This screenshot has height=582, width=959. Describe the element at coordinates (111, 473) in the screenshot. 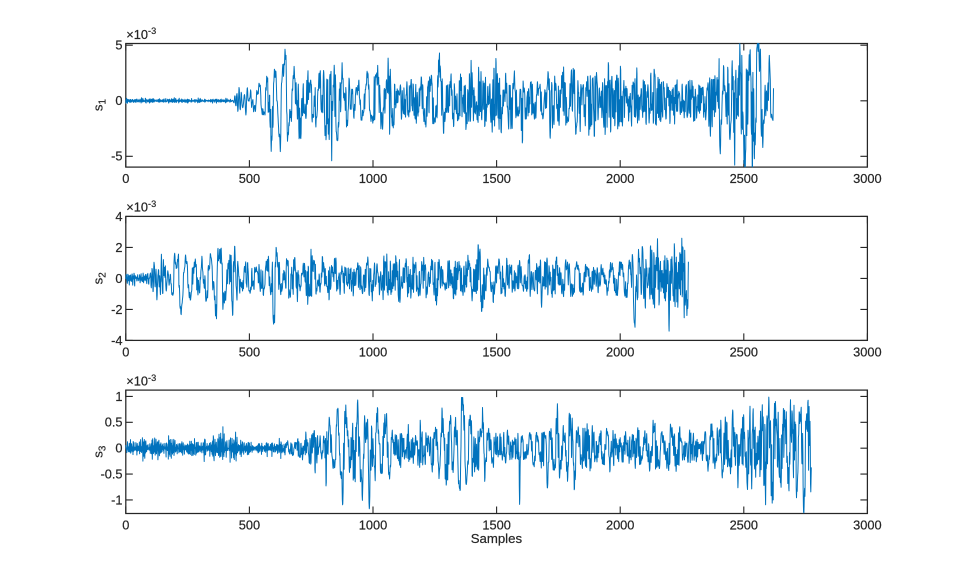

I see `svg-text: -0.5` at that location.